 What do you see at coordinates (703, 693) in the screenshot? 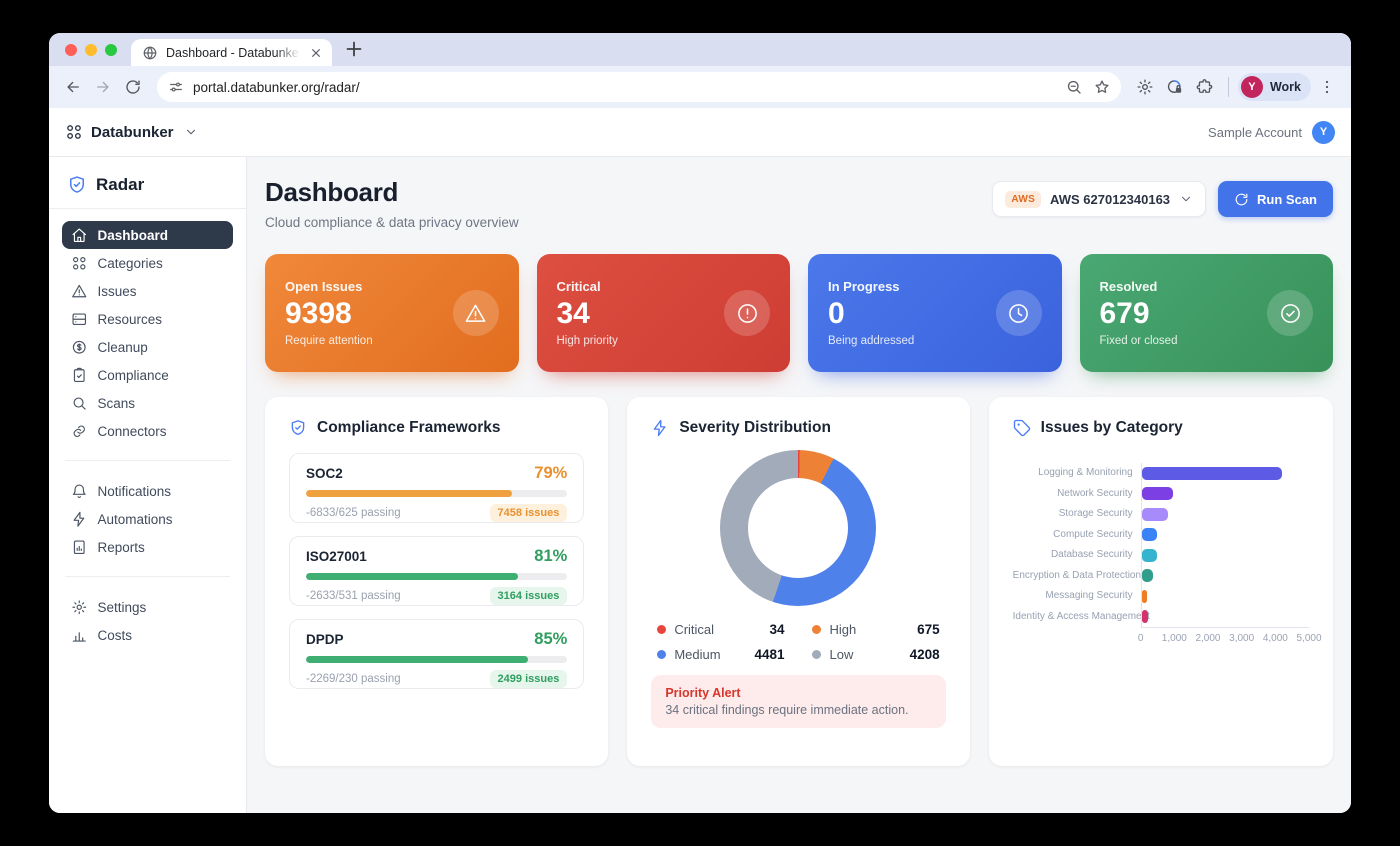
I see `priority-alert-title: Priority Alert` at bounding box center [703, 693].